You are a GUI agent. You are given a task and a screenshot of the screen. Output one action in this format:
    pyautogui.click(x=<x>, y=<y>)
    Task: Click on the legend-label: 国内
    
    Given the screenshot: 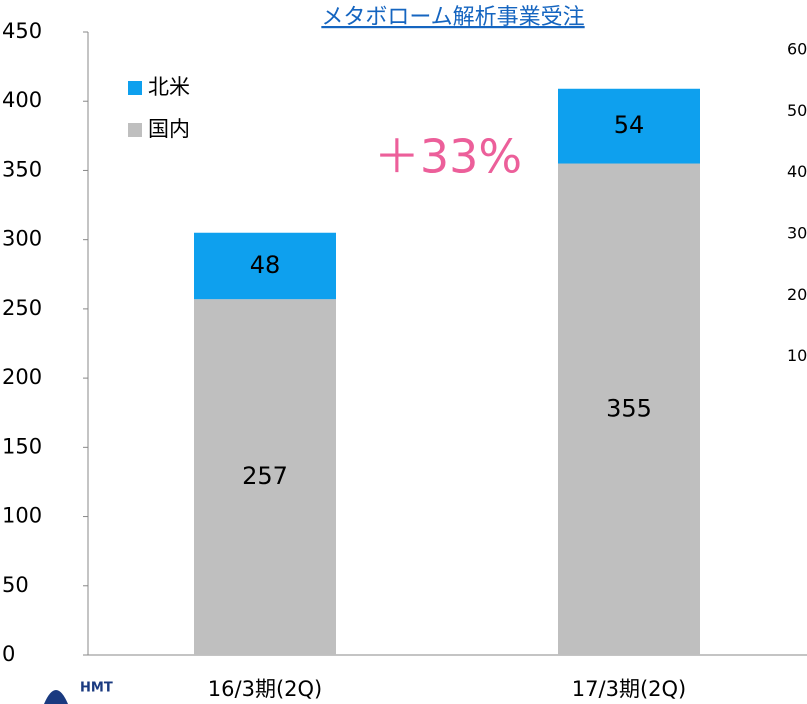 What is the action you would take?
    pyautogui.click(x=169, y=129)
    